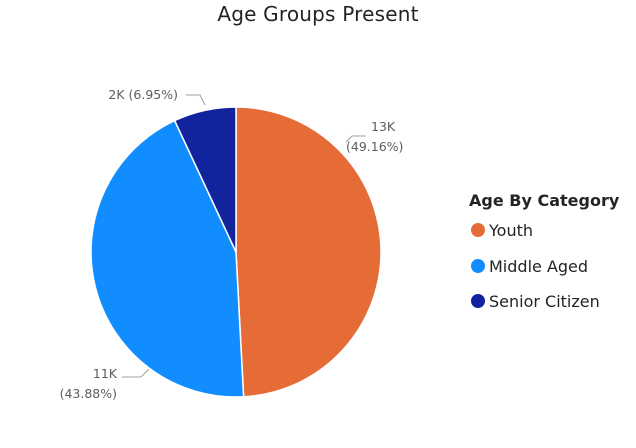  I want to click on legend-item-middle-aged: Middle Aged, so click(538, 266).